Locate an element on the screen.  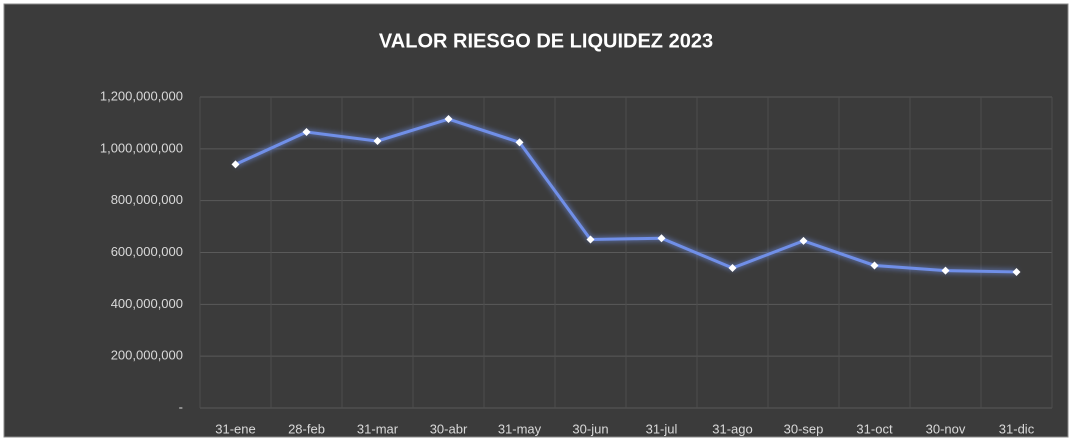
y-tick-label: 400,000,000 is located at coordinates (147, 303).